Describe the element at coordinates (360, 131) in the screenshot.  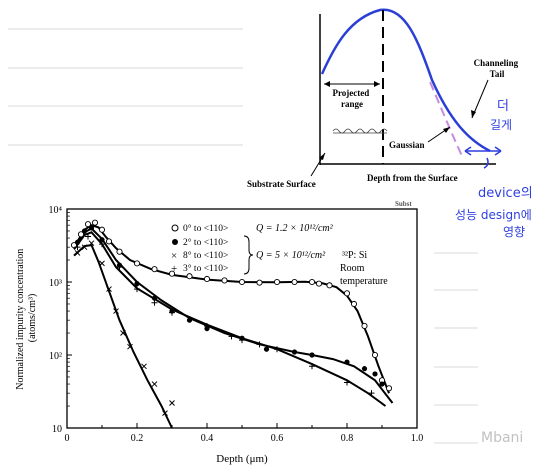
I see `scratch-mark` at that location.